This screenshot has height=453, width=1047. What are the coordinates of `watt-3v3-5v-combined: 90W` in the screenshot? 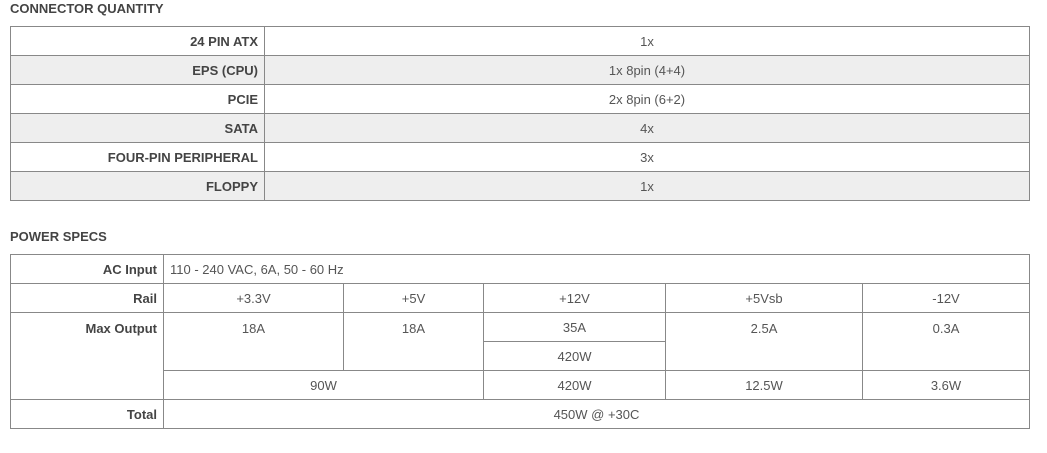 It's located at (323, 385).